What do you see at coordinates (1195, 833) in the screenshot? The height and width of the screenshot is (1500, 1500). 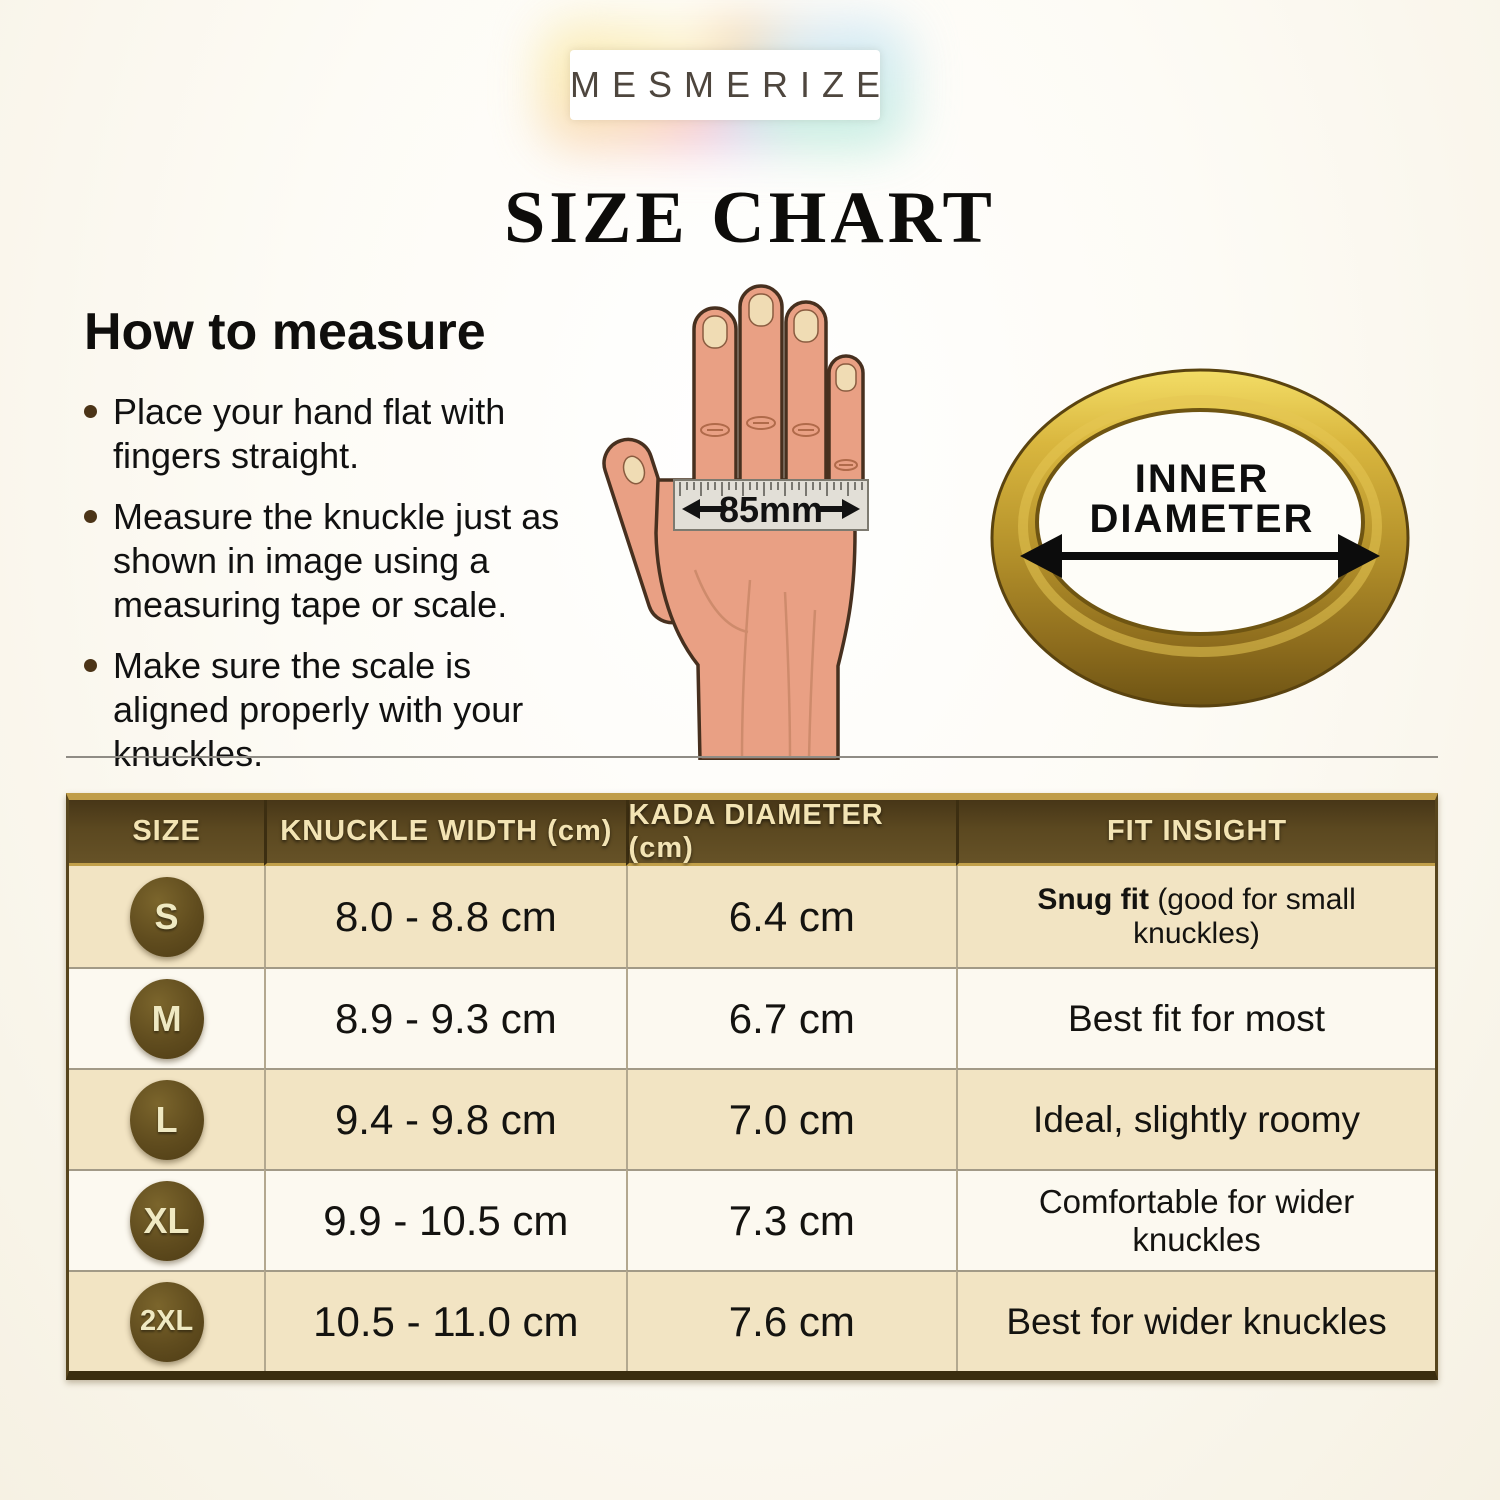 I see `column-header-fit-insight: FIT INSIGHT` at bounding box center [1195, 833].